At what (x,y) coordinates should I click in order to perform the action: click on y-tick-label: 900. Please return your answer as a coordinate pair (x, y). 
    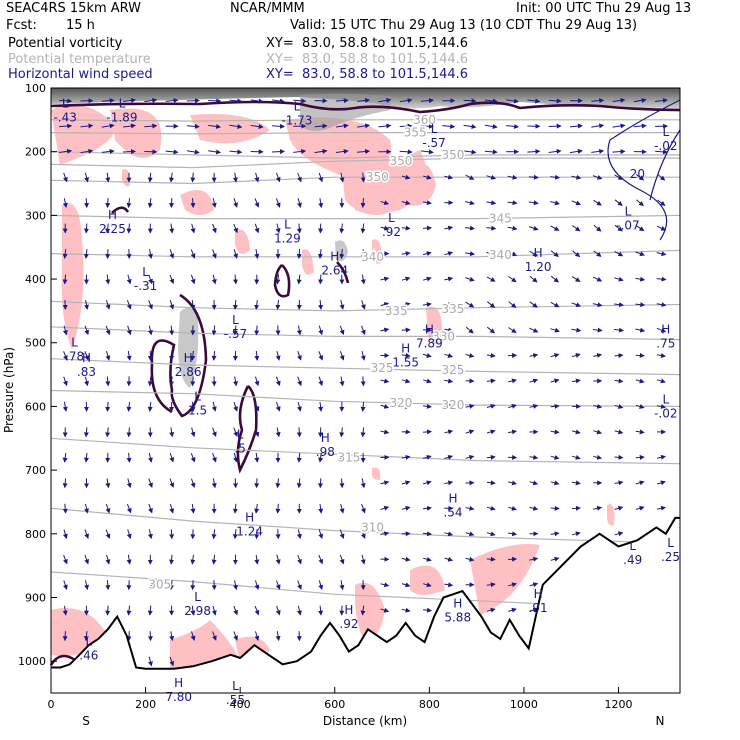
    Looking at the image, I should click on (35, 597).